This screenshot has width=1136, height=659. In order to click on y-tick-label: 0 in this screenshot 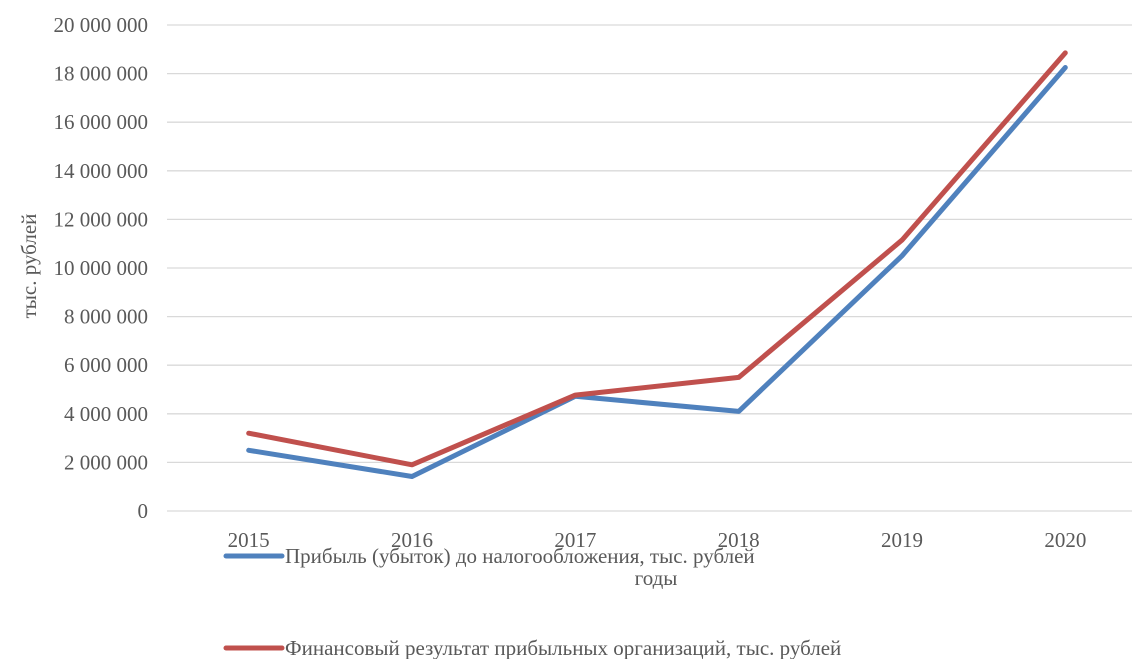, I will do `click(143, 511)`.